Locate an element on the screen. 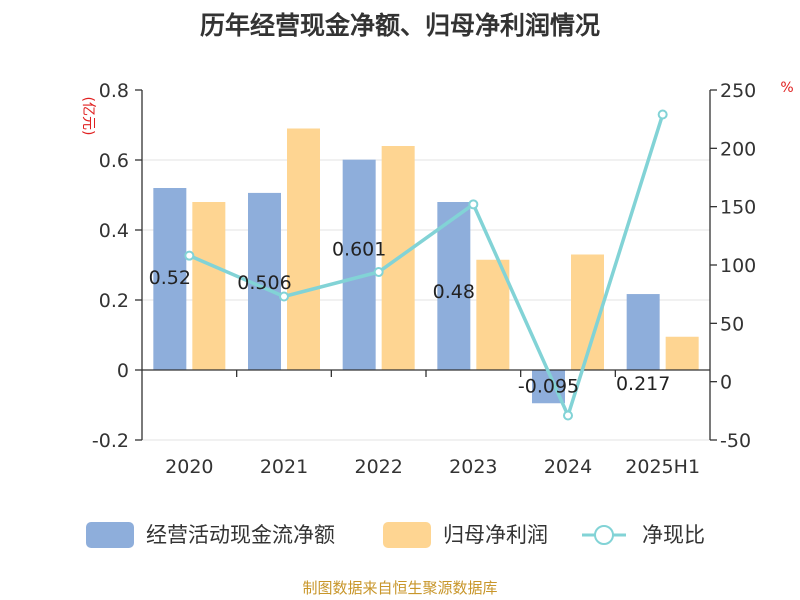  x-tick-label: 2023 is located at coordinates (473, 467).